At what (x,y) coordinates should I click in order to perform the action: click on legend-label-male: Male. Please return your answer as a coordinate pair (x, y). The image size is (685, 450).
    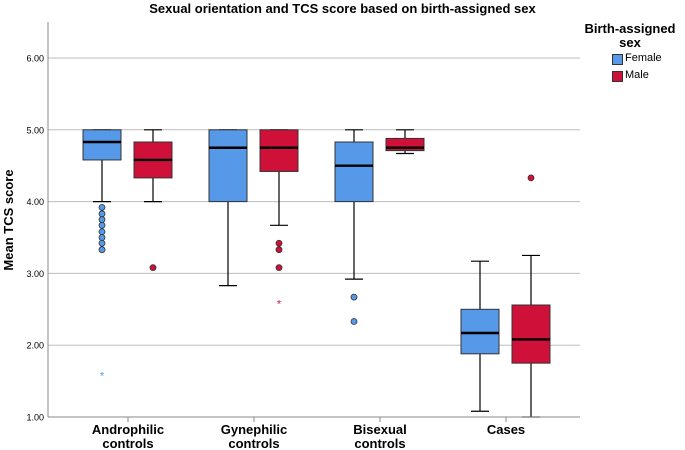
    Looking at the image, I should click on (637, 75).